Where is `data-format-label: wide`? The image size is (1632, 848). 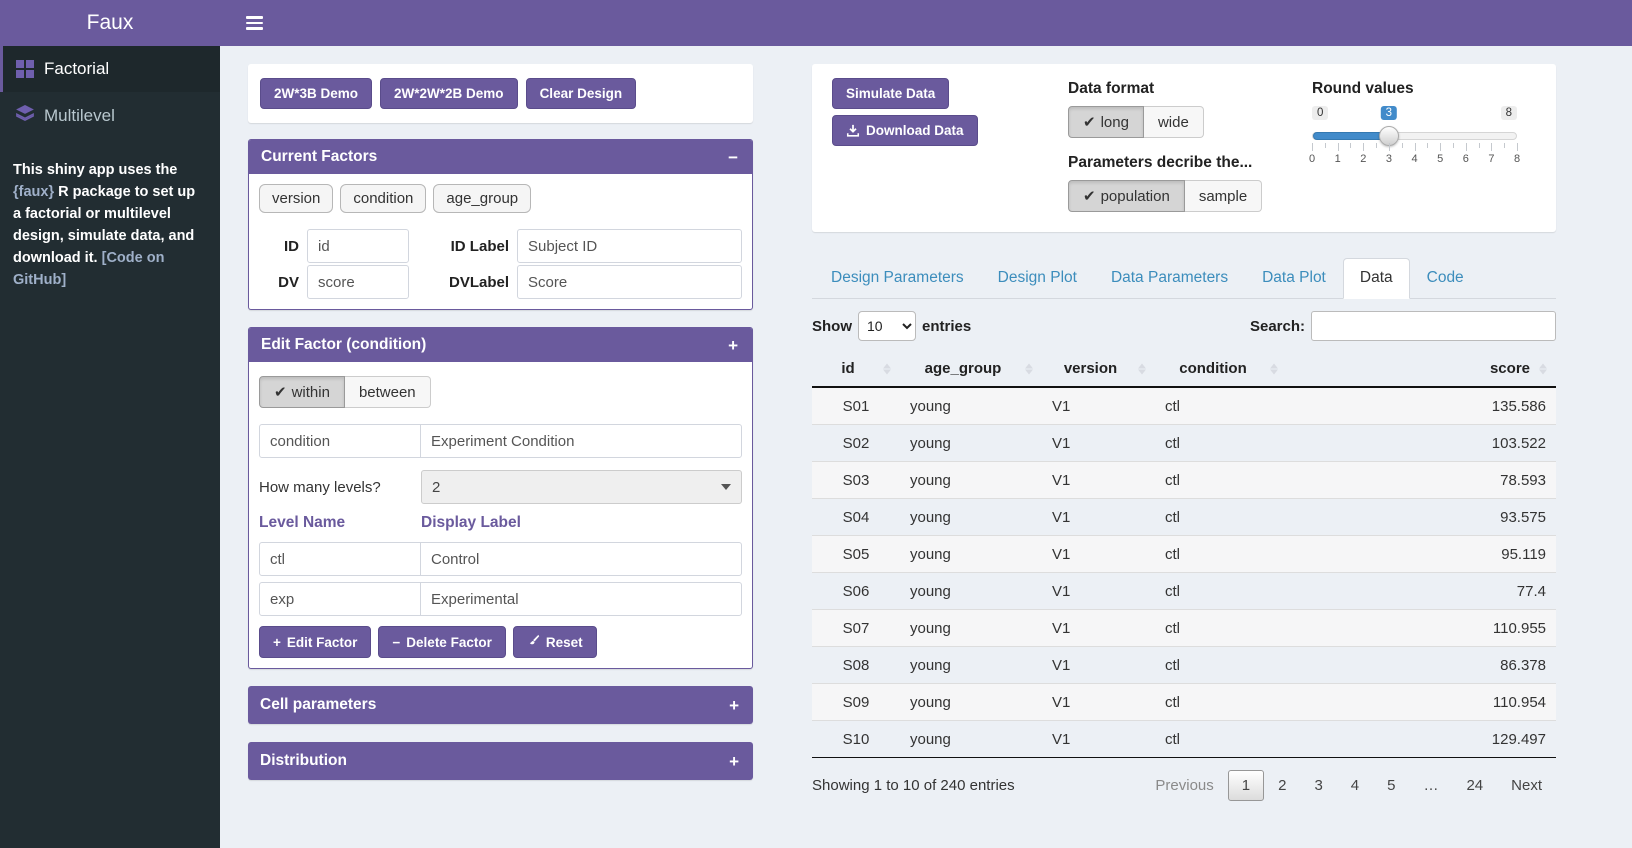
data-format-label: wide is located at coordinates (1173, 122).